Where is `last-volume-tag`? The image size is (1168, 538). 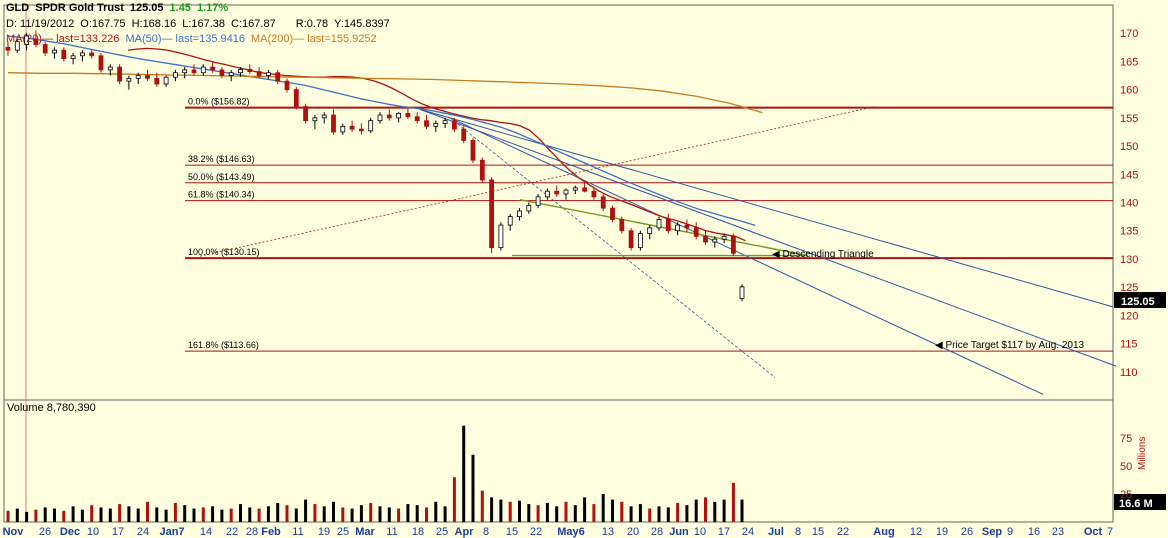 last-volume-tag is located at coordinates (1140, 502).